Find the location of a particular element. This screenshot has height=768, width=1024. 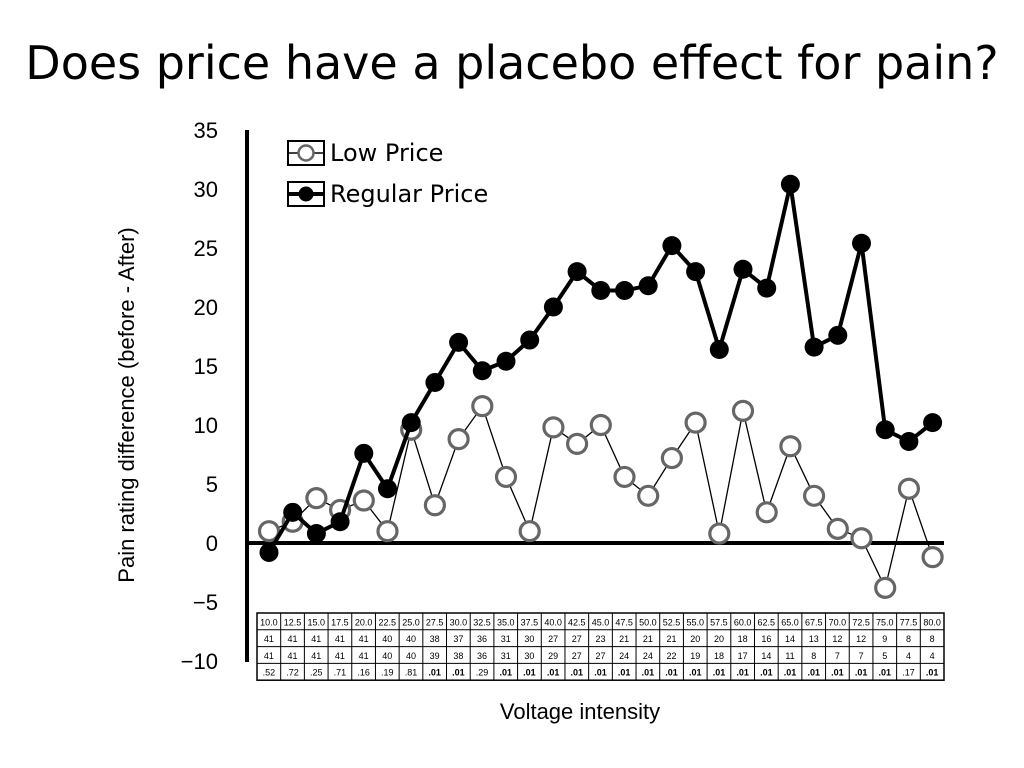

y-tick-label: −10 is located at coordinates (199, 661).